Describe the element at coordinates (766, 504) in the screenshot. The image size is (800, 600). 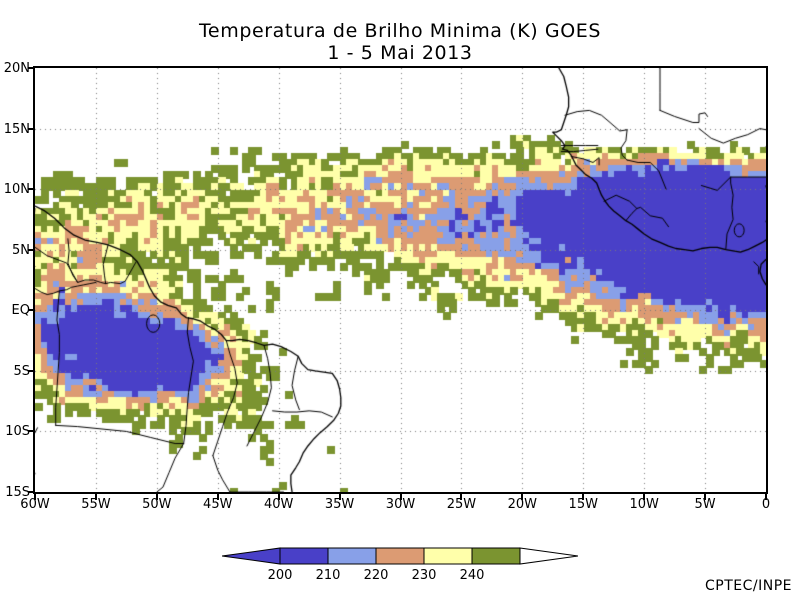
I see `x-axis-tick-label: 0` at that location.